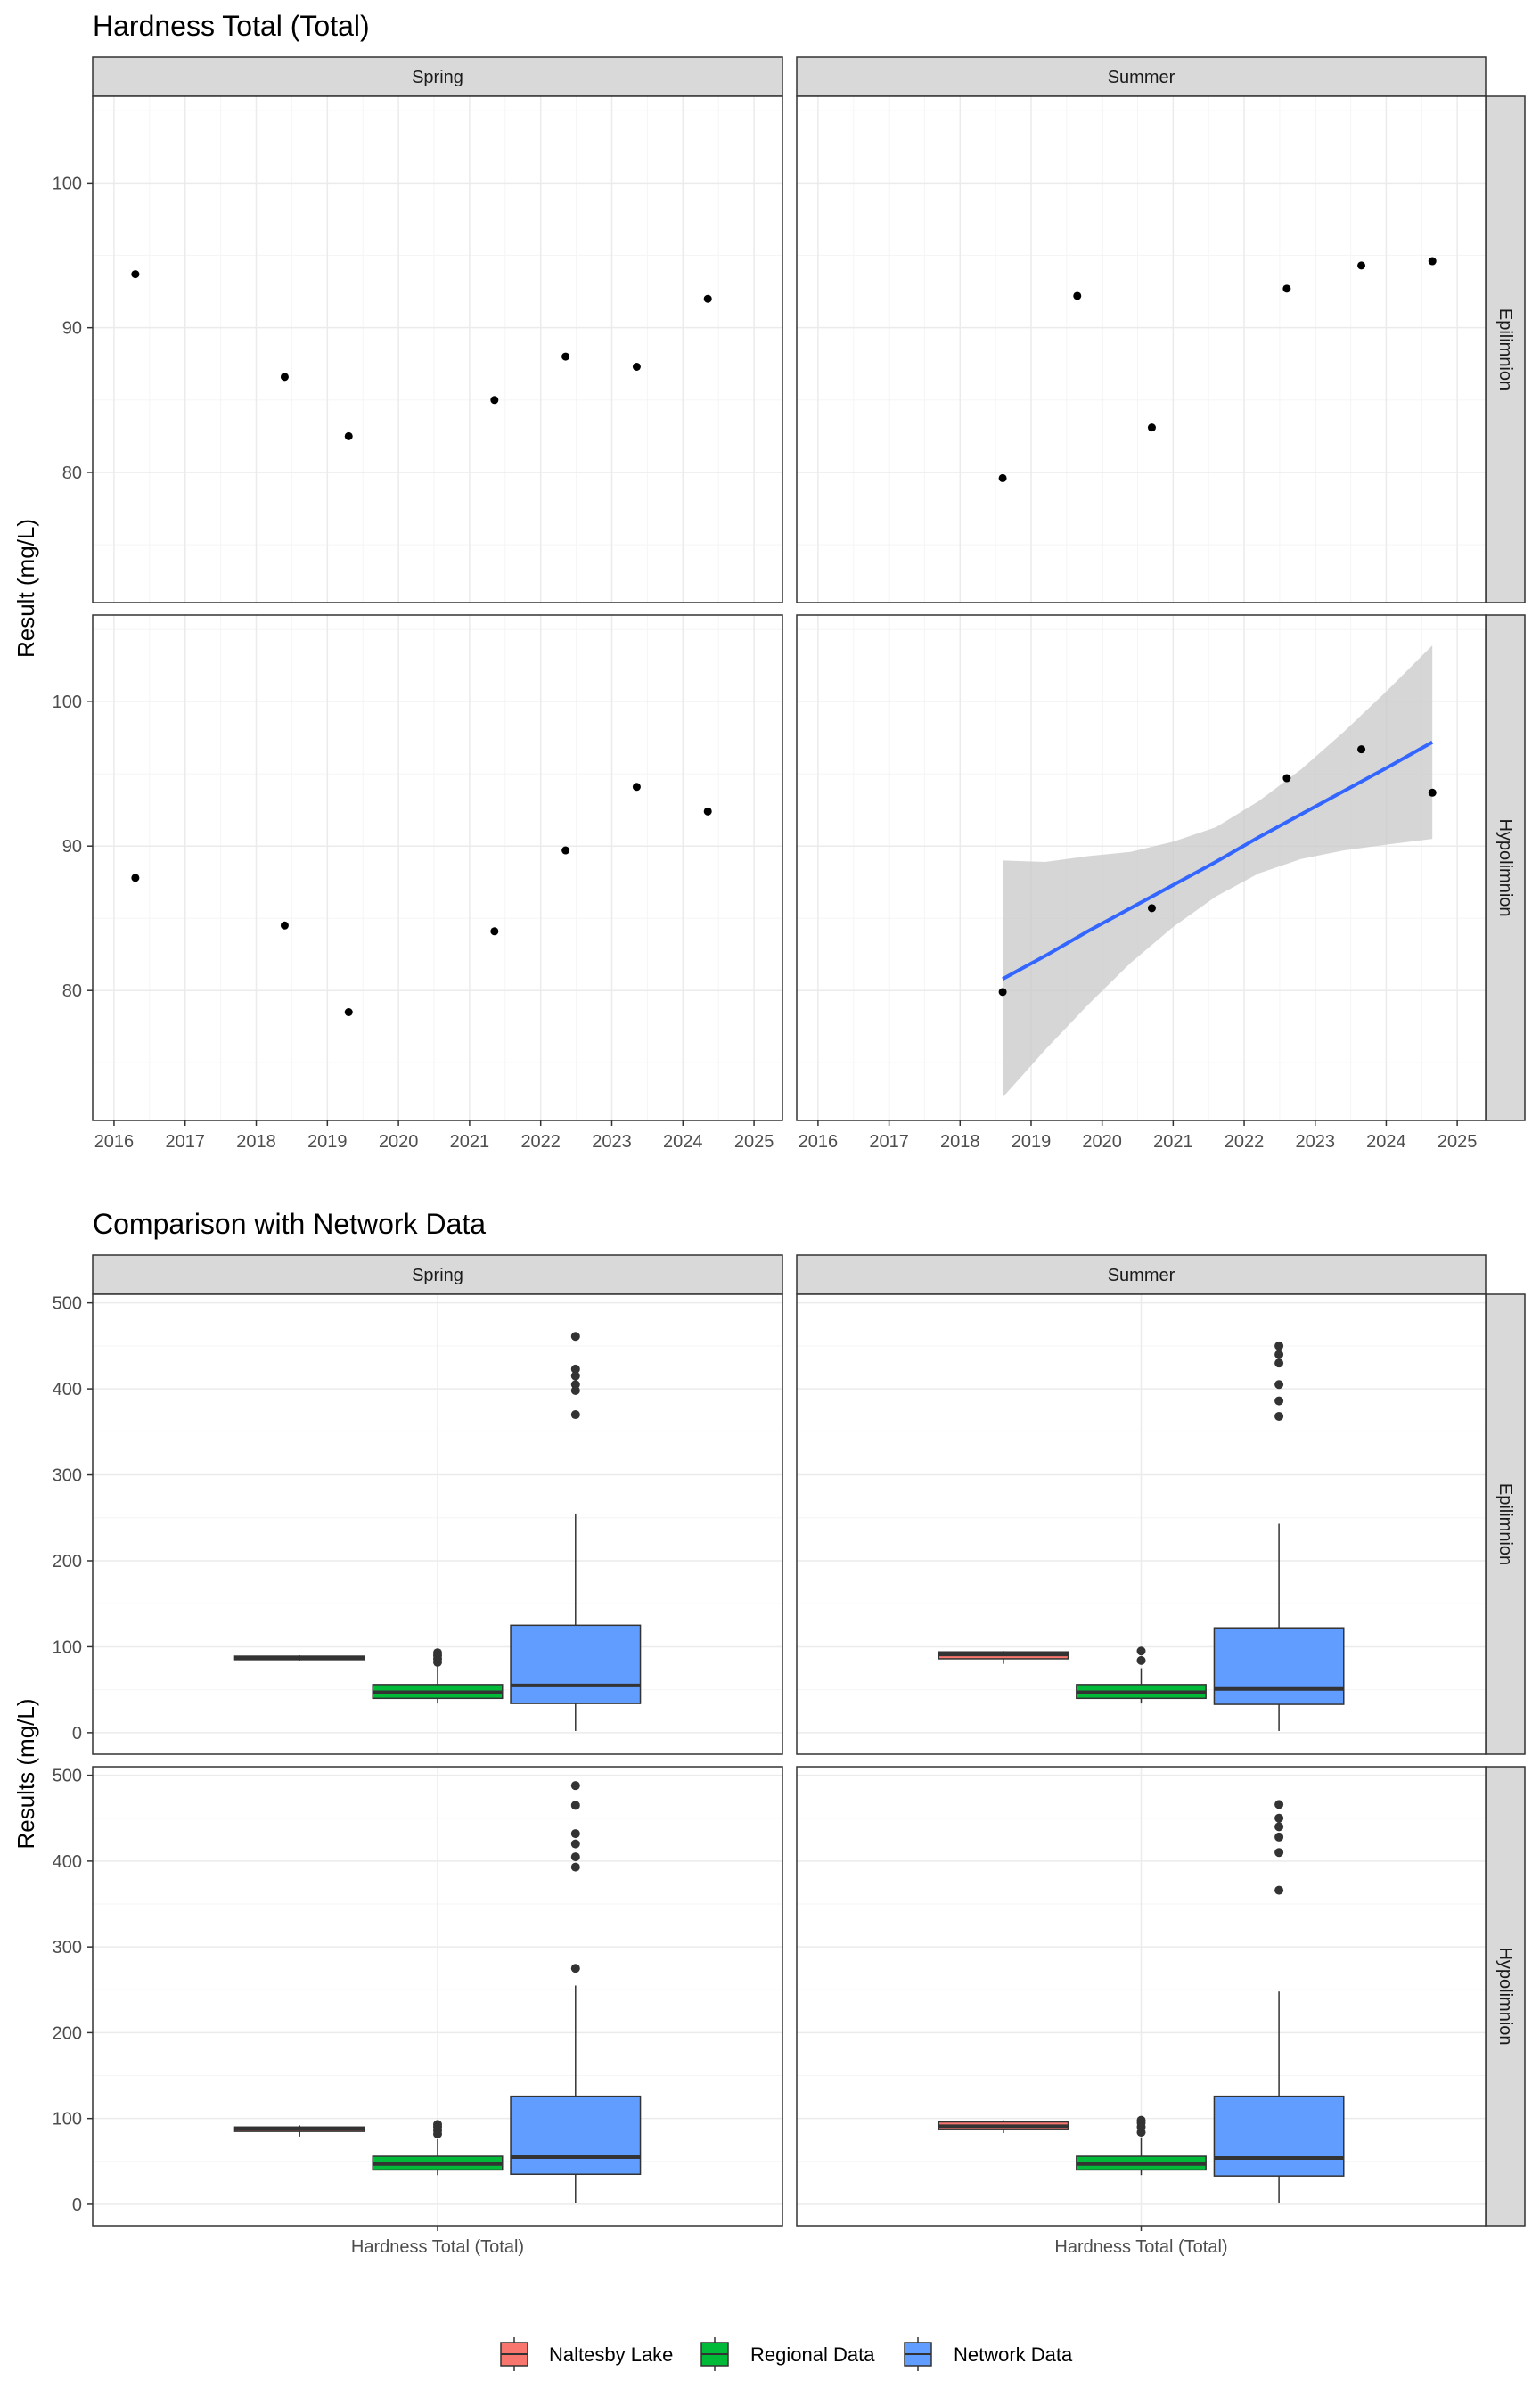 The image size is (1540, 2396). I want to click on chart1-panel-epilimnion-spring-border, so click(437, 349).